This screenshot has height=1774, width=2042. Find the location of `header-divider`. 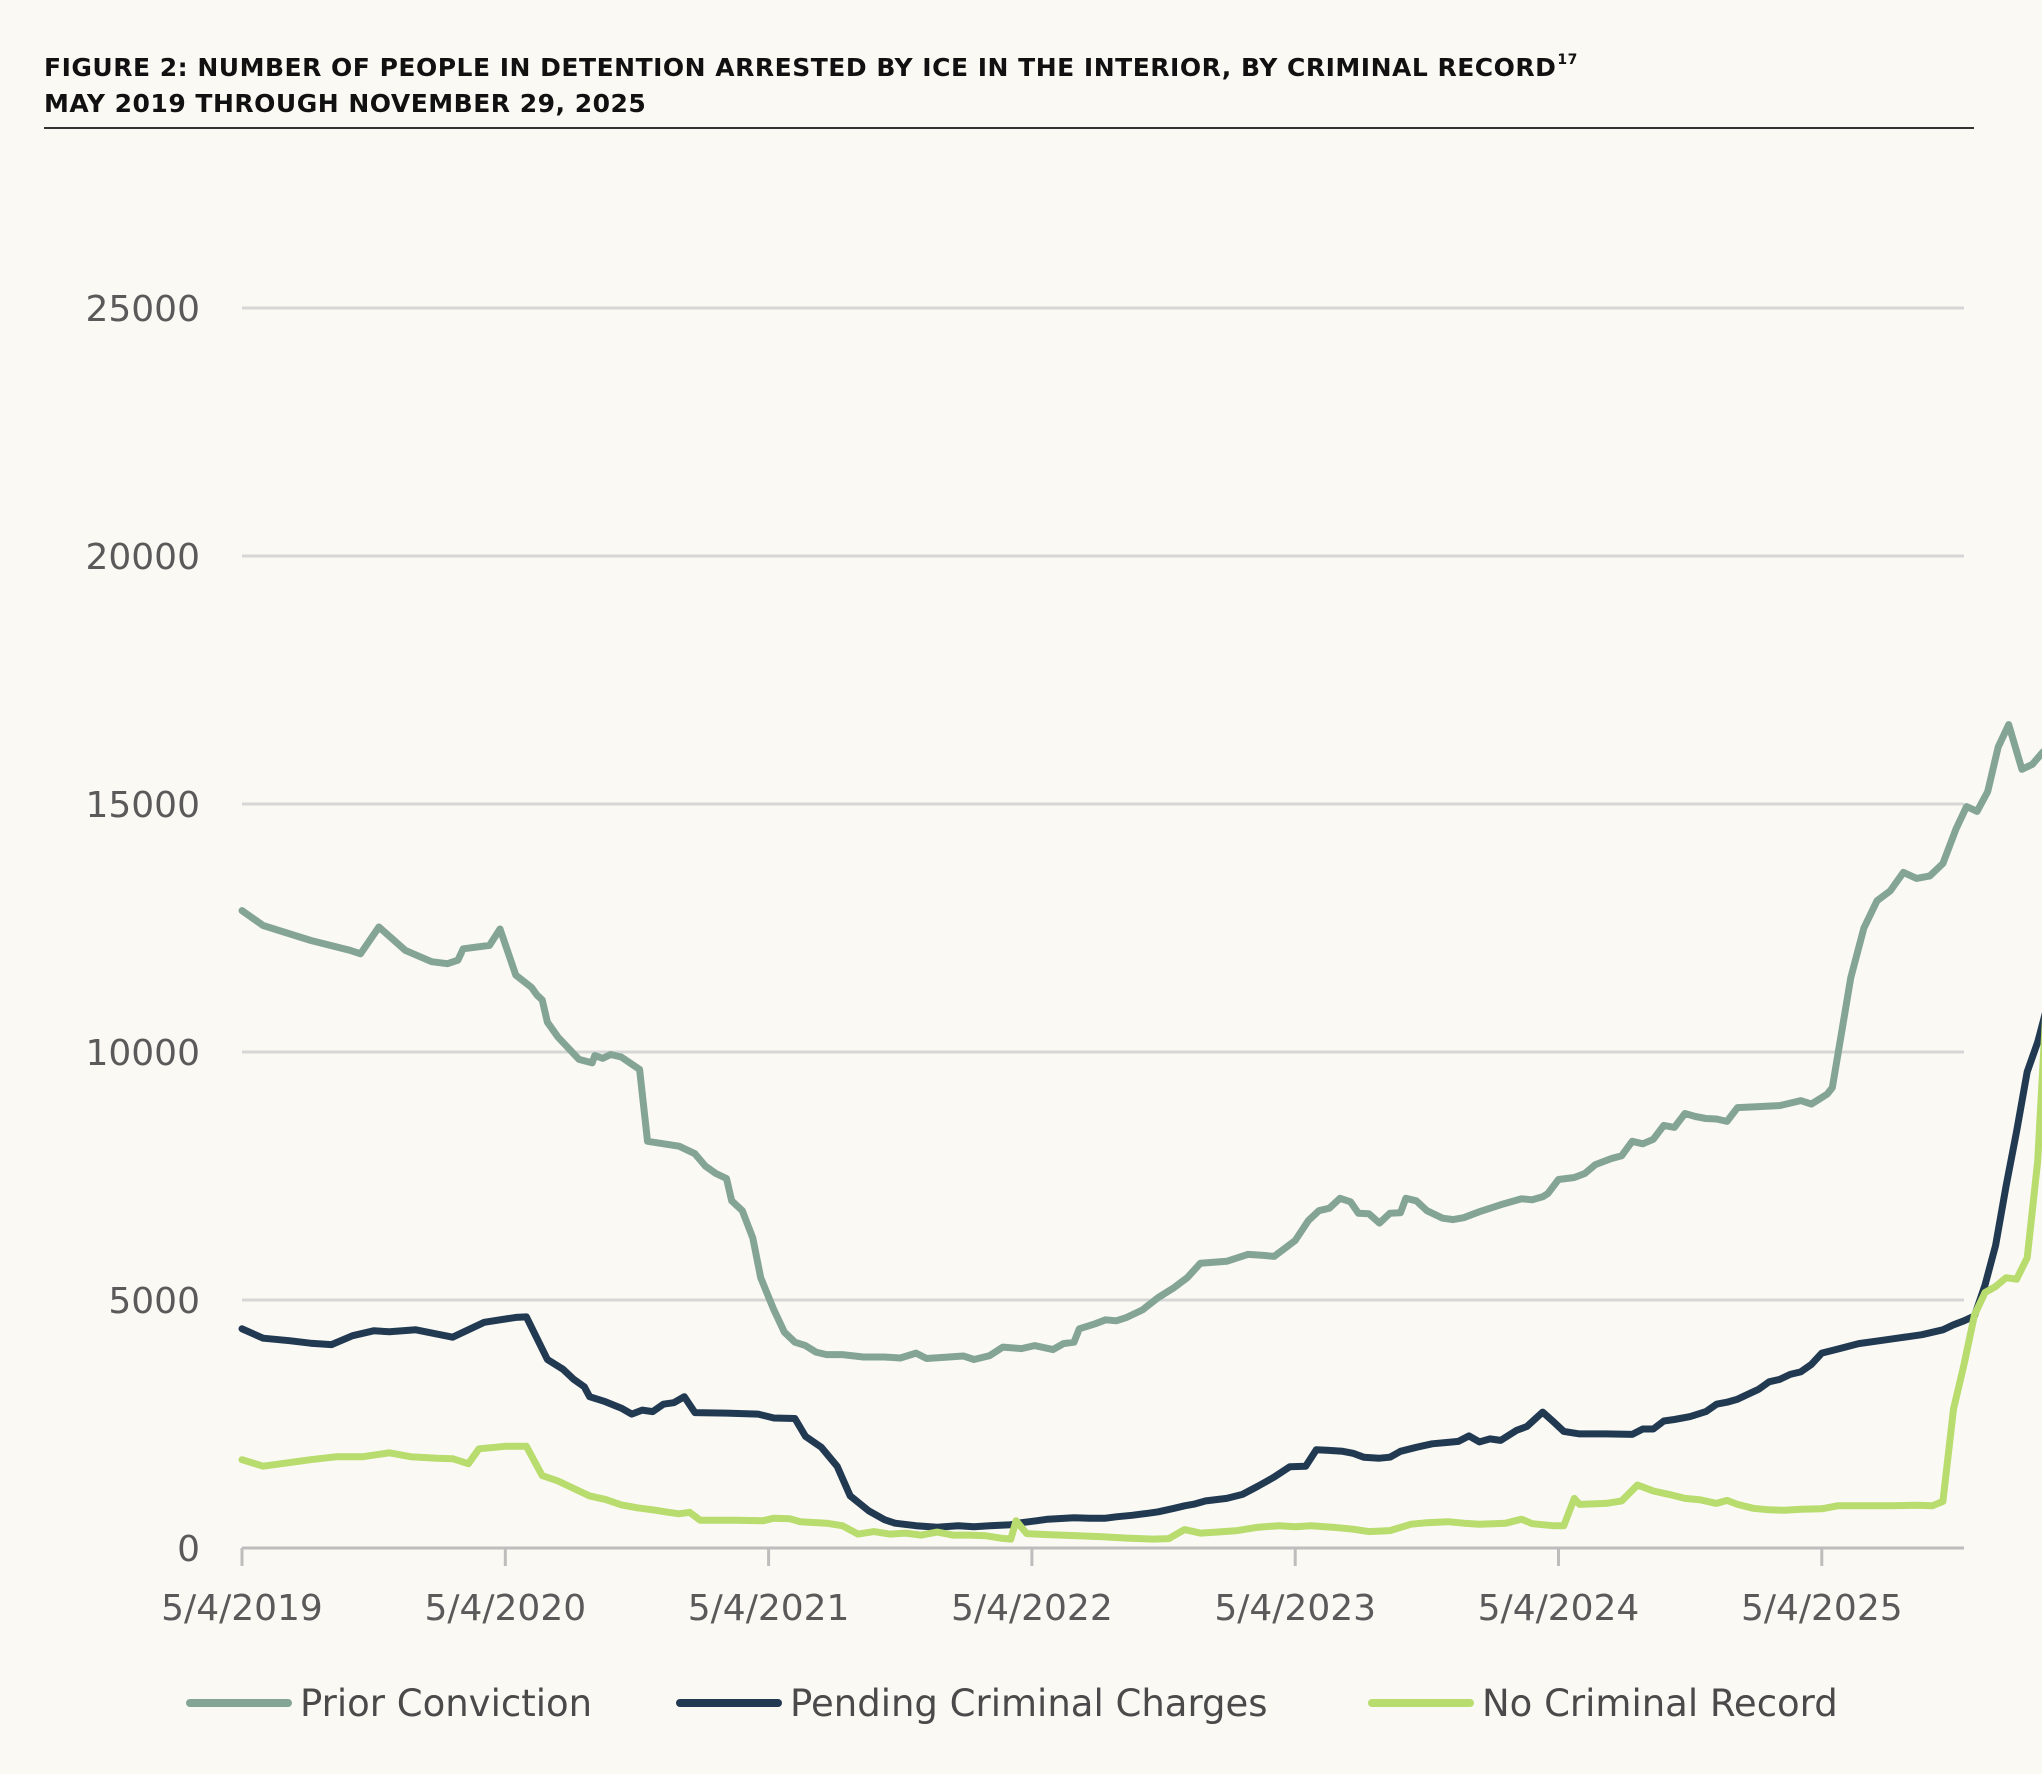

header-divider is located at coordinates (1009, 128).